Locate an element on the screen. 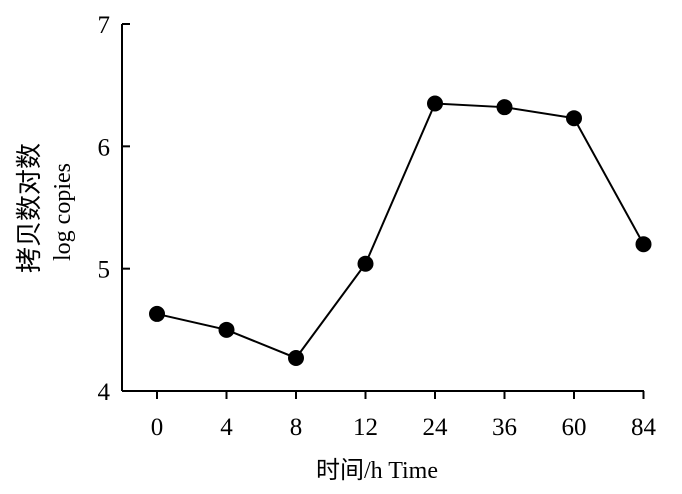 This screenshot has height=494, width=682. y-ticks: 4 5 6 7 is located at coordinates (114, 209).